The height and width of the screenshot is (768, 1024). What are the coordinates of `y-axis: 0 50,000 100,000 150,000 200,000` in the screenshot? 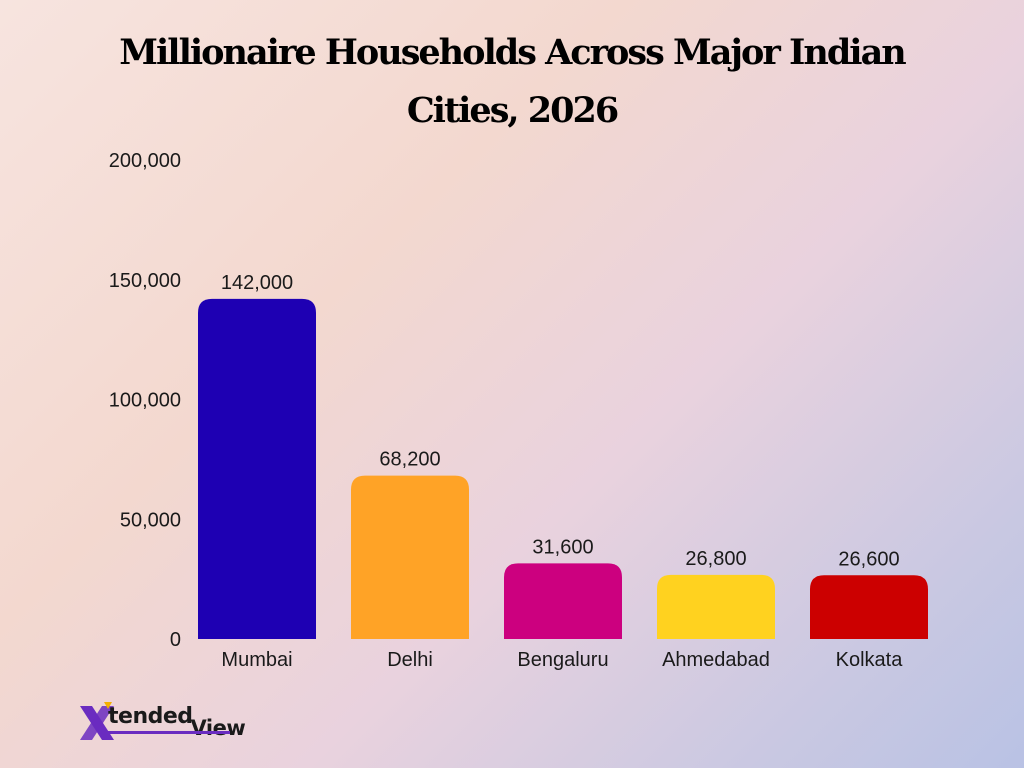 It's located at (145, 400).